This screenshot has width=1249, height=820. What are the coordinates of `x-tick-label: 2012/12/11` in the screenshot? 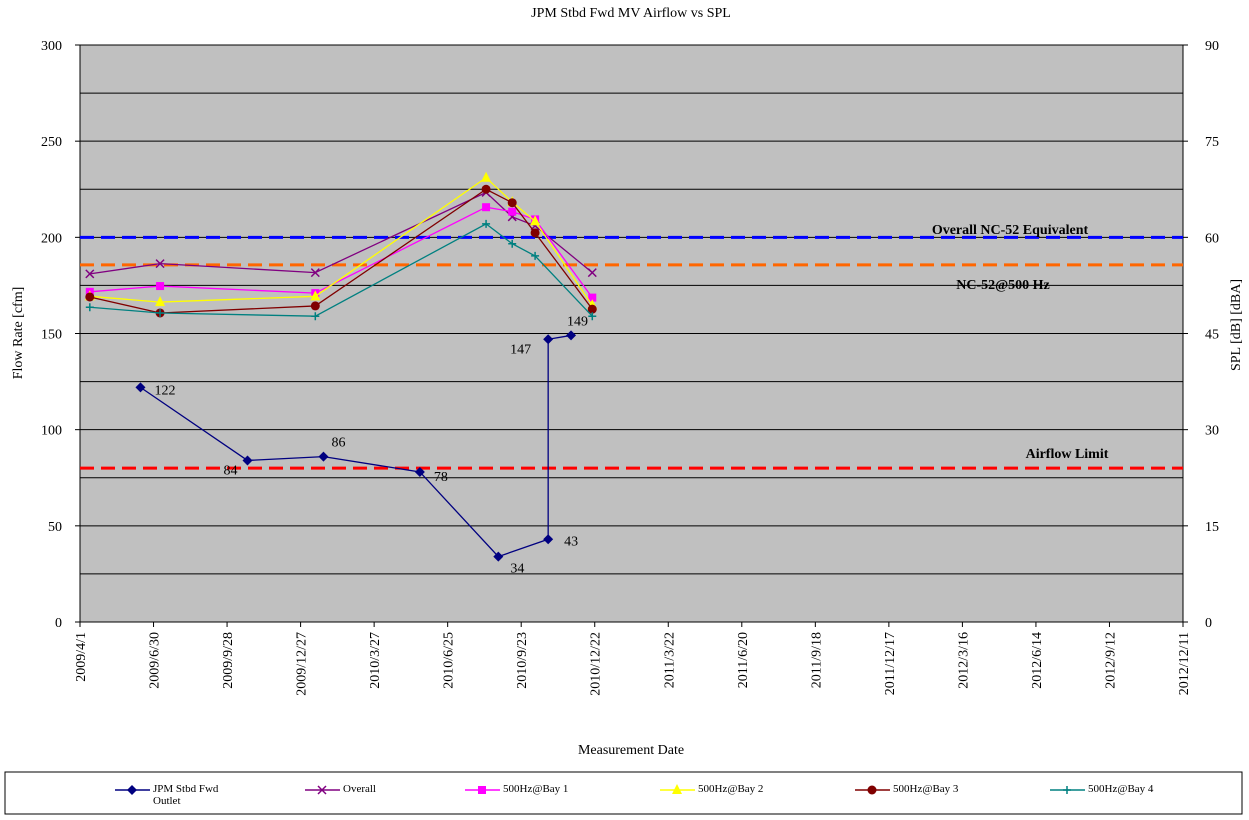 It's located at (1184, 663).